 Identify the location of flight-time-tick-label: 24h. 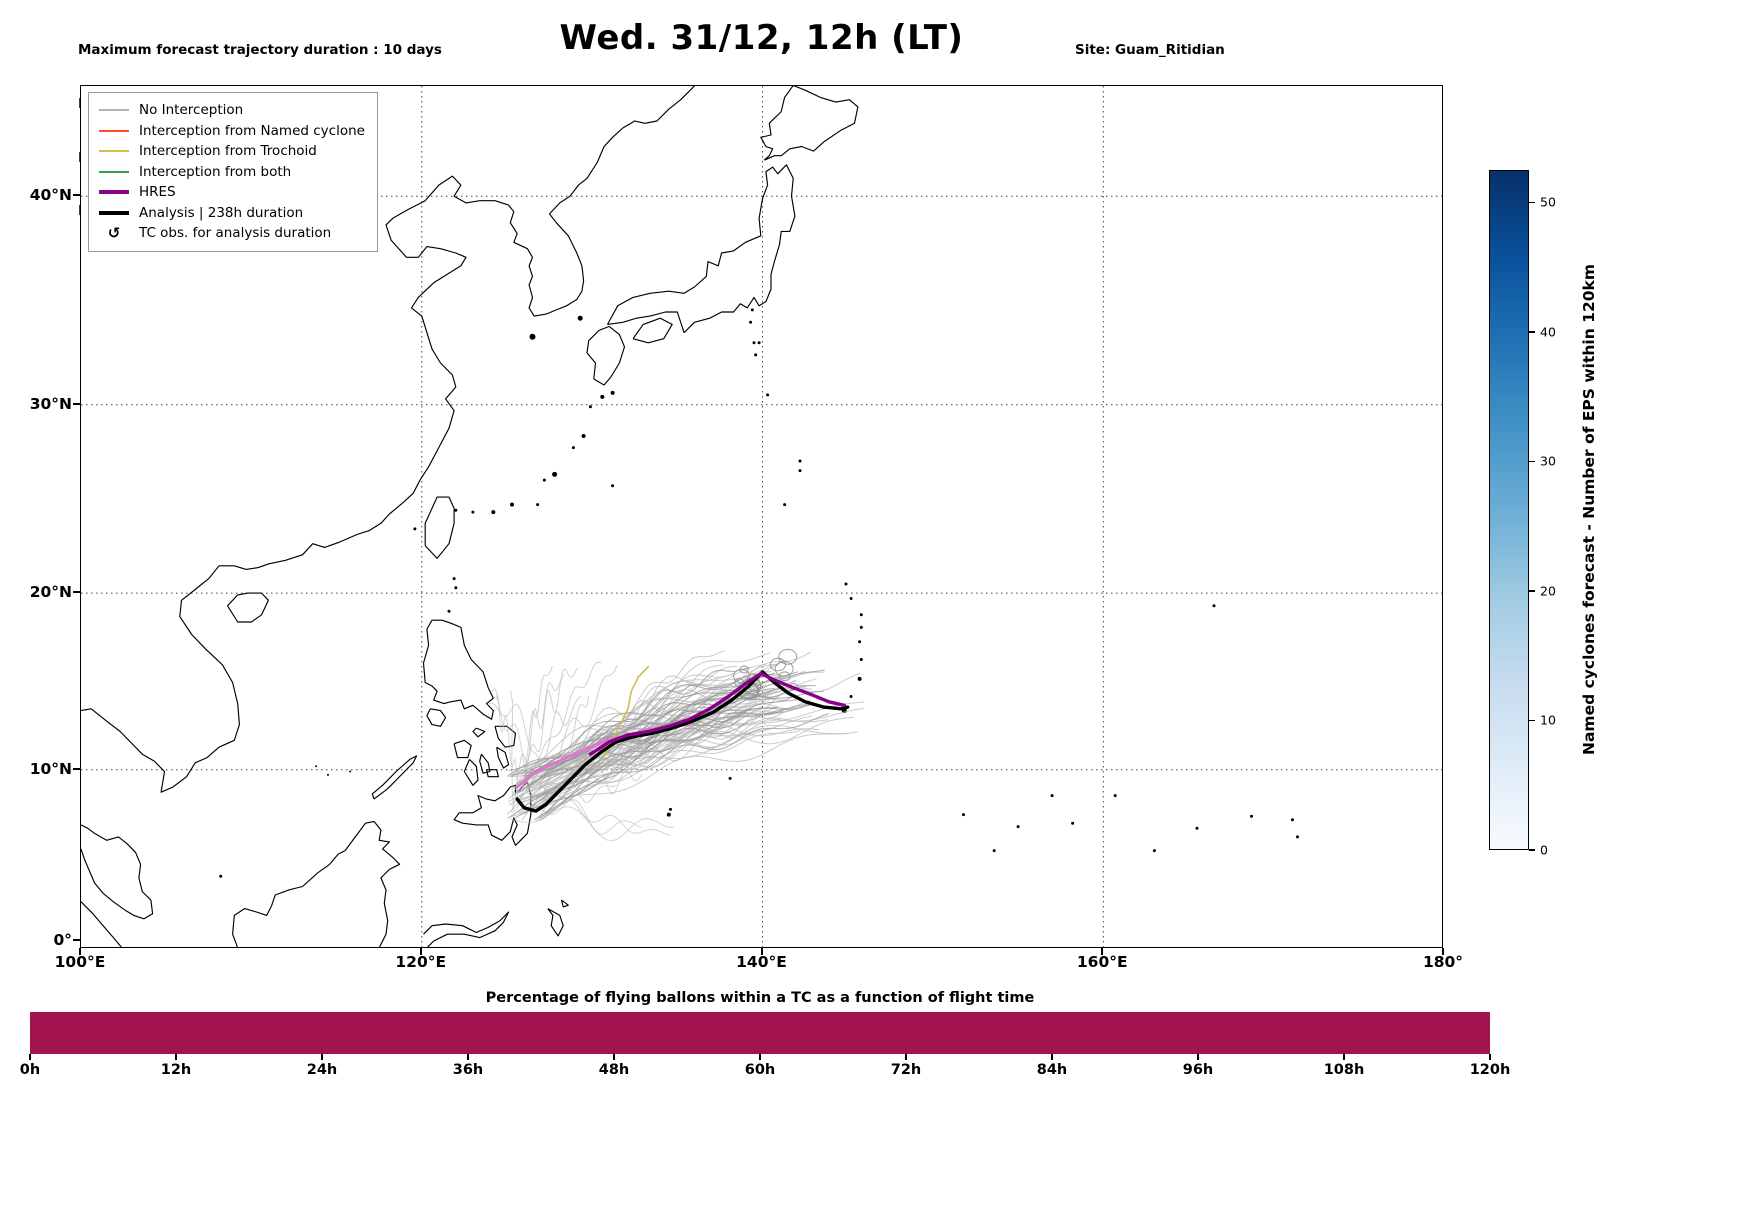
(322, 1070).